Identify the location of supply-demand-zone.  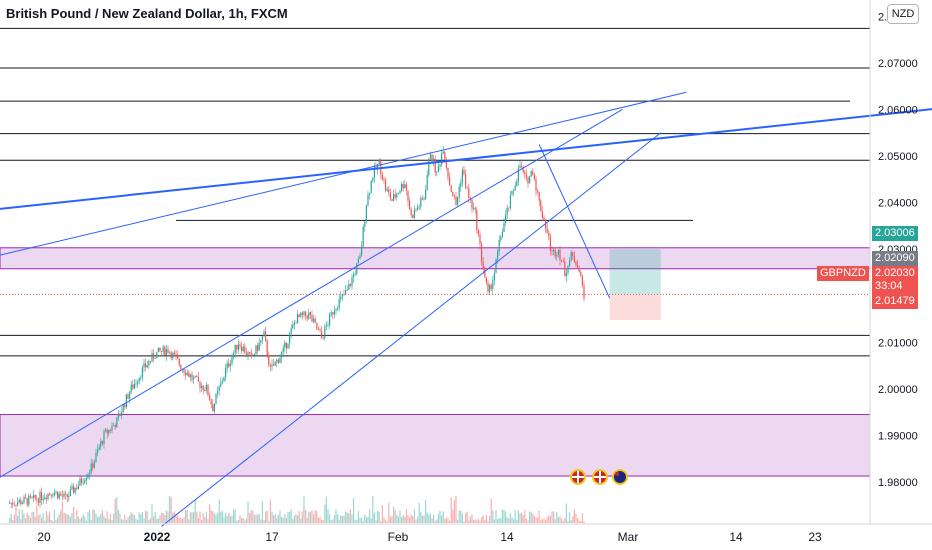
(435, 445).